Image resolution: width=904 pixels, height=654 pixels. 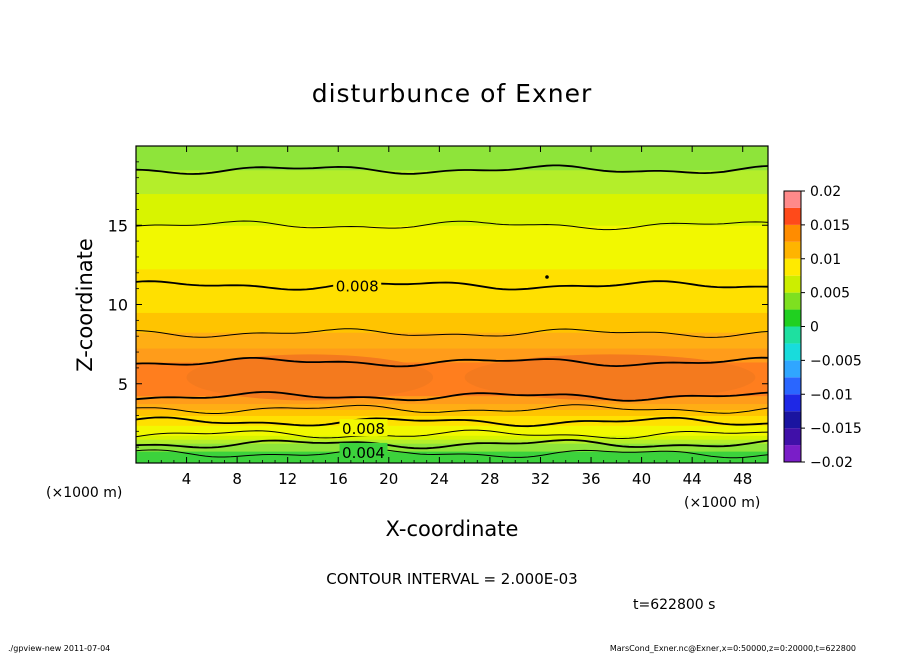 What do you see at coordinates (363, 453) in the screenshot?
I see `contour-label: 0.004` at bounding box center [363, 453].